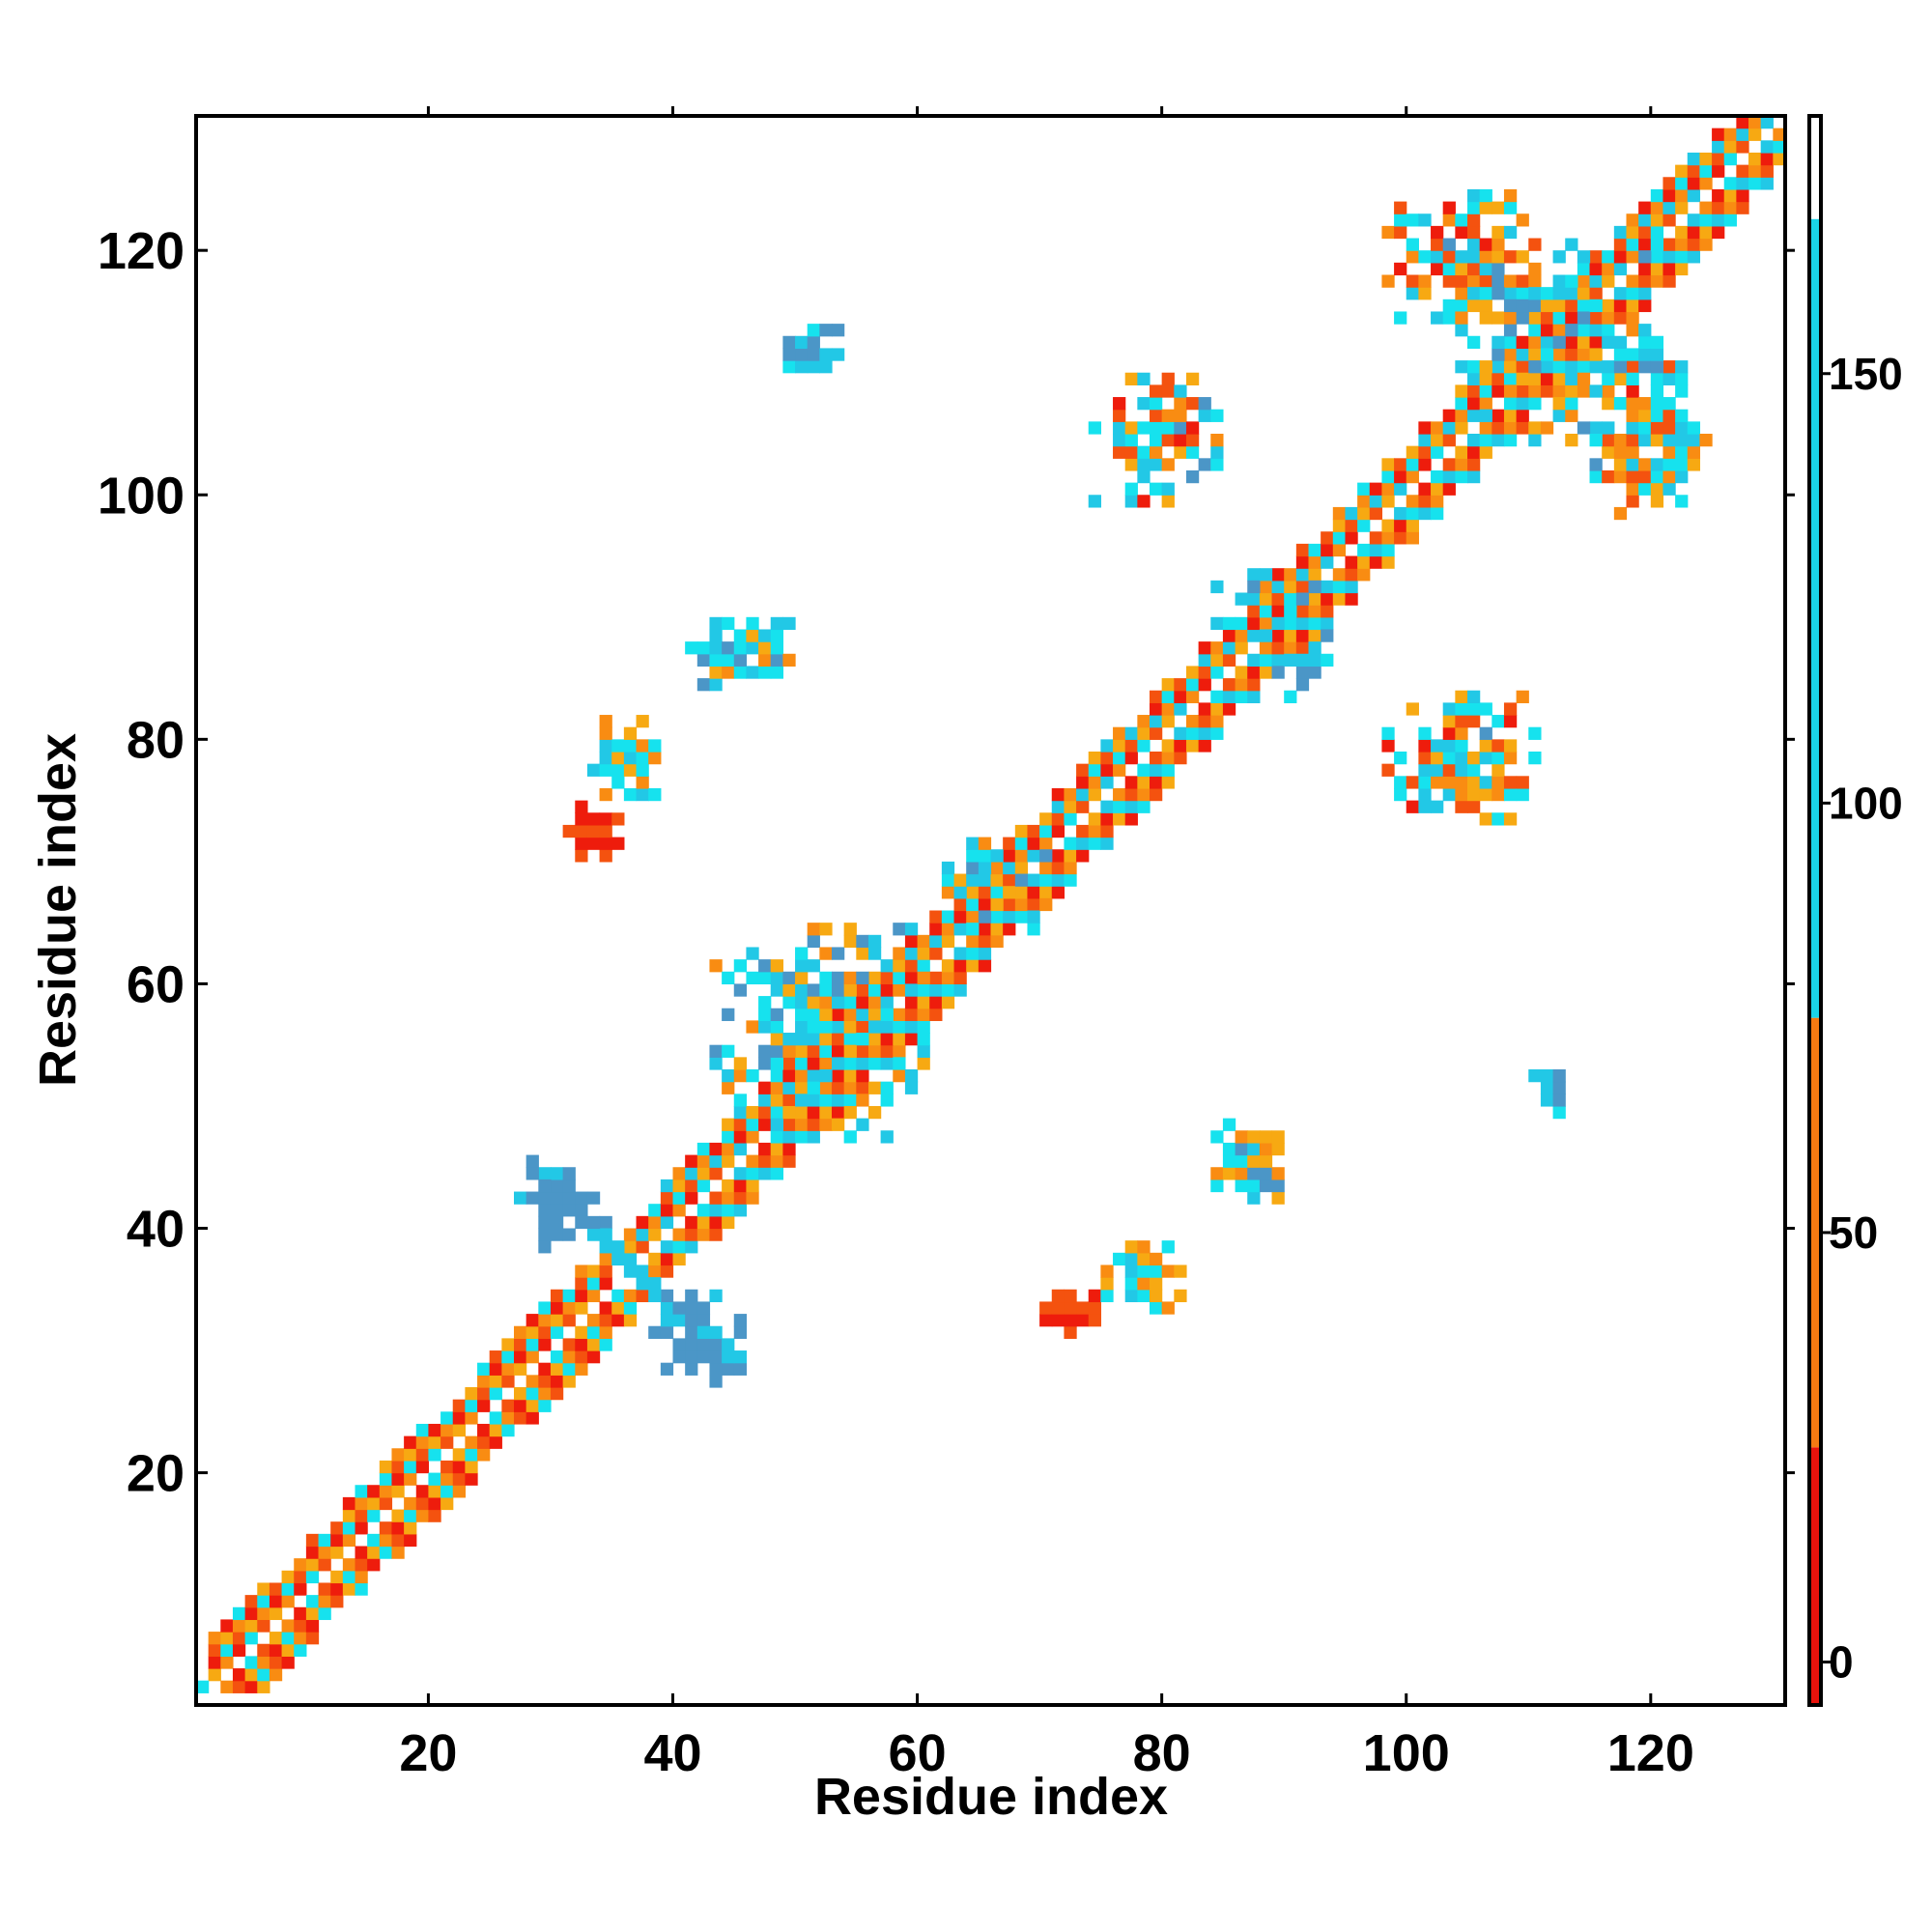 The height and width of the screenshot is (1932, 1932). Describe the element at coordinates (141, 496) in the screenshot. I see `y-tick-label: 100` at that location.